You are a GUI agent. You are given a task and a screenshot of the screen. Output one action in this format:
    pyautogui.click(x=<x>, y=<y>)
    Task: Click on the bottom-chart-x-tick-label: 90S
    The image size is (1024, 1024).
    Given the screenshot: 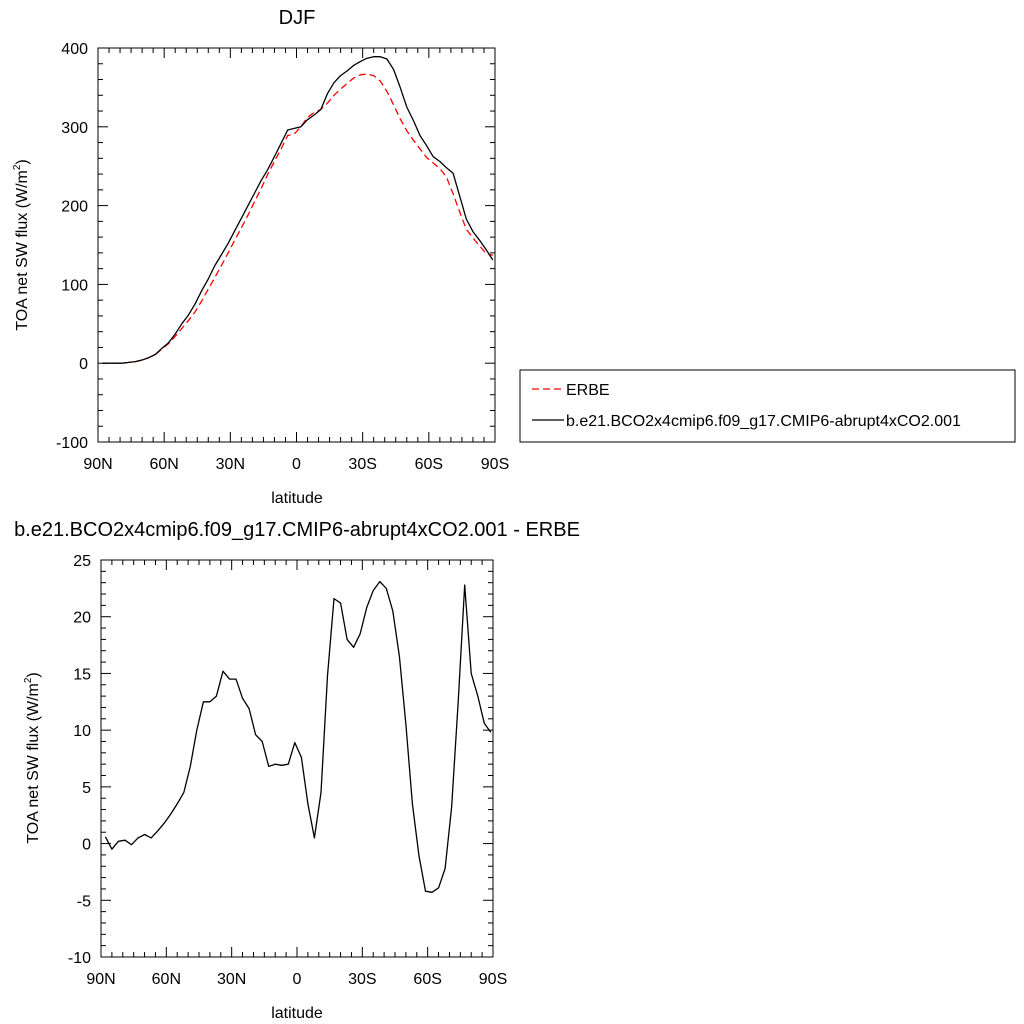 What is the action you would take?
    pyautogui.click(x=493, y=979)
    